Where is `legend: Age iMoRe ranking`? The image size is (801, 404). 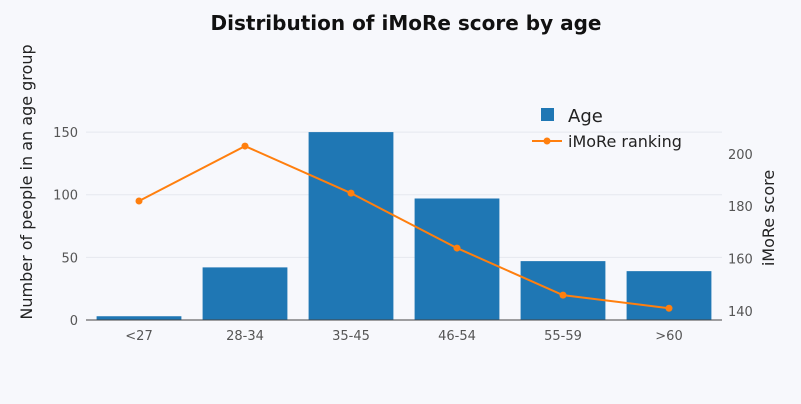
legend: Age iMoRe ranking is located at coordinates (607, 128).